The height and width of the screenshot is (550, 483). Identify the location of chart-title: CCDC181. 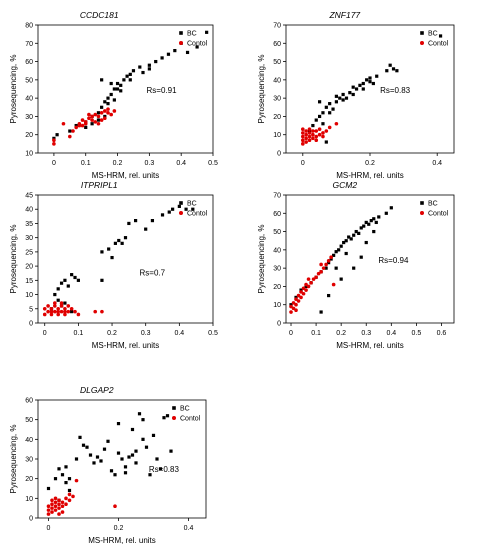
(99, 15).